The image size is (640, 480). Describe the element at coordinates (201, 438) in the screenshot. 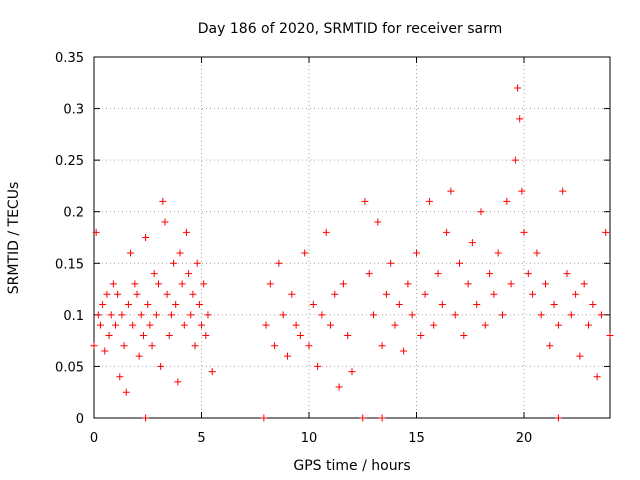

I see `x-tick-label: 5` at that location.